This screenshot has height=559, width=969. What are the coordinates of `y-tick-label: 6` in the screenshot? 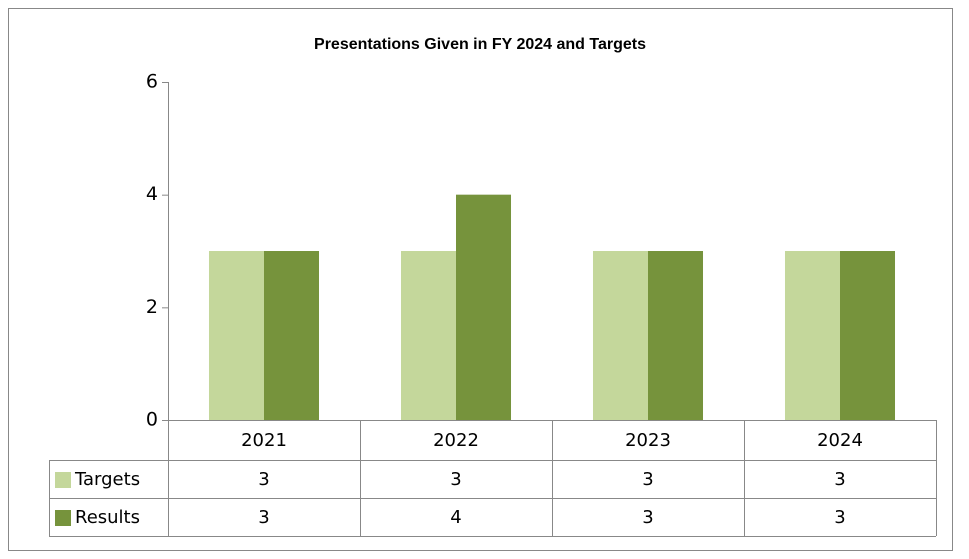 It's located at (152, 82).